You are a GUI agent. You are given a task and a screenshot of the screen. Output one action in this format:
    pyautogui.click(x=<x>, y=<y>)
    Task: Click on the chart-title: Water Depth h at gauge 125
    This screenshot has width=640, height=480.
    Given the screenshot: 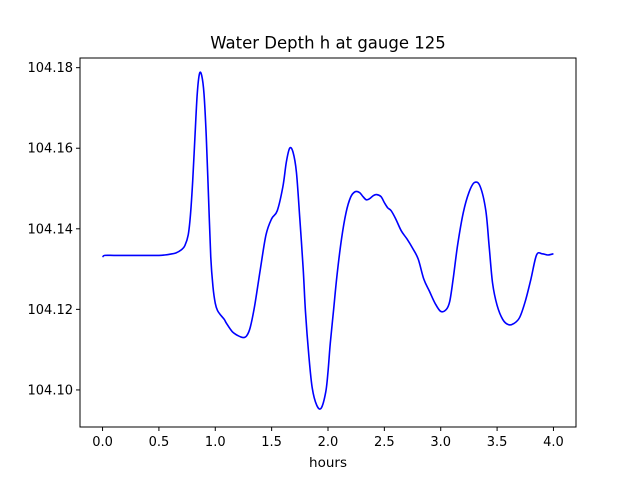 What is the action you would take?
    pyautogui.click(x=327, y=43)
    